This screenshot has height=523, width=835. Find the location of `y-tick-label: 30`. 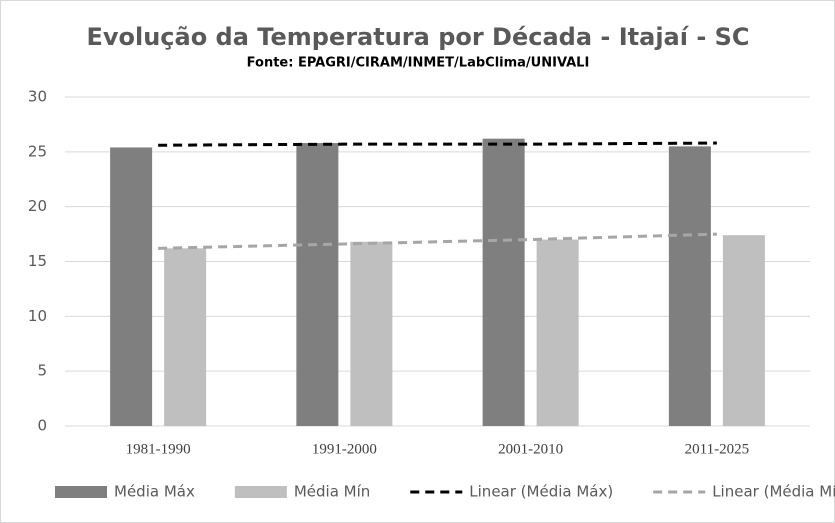

y-tick-label: 30 is located at coordinates (37, 97).